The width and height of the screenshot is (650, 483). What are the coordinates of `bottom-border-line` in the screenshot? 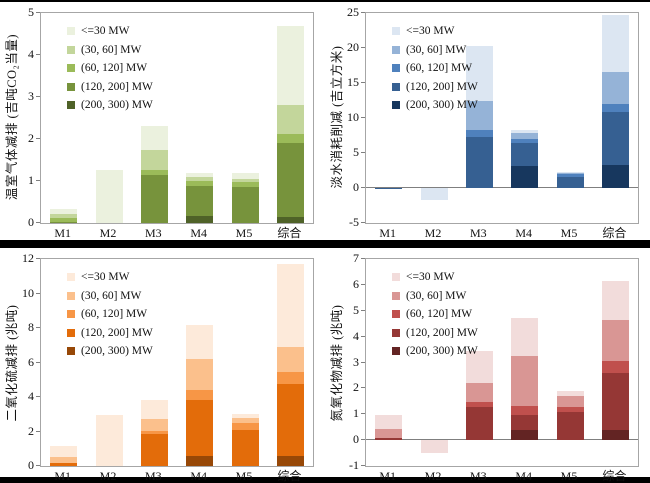 It's located at (325, 480).